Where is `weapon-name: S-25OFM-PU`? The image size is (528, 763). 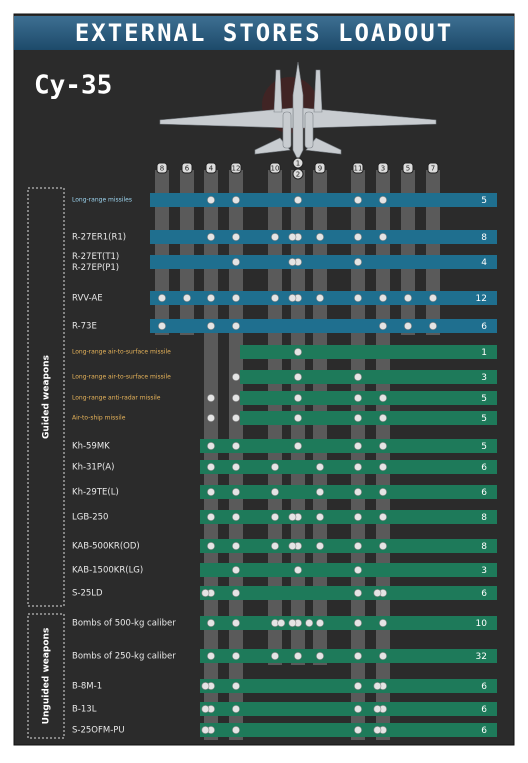
weapon-name: S-25OFM-PU is located at coordinates (98, 731).